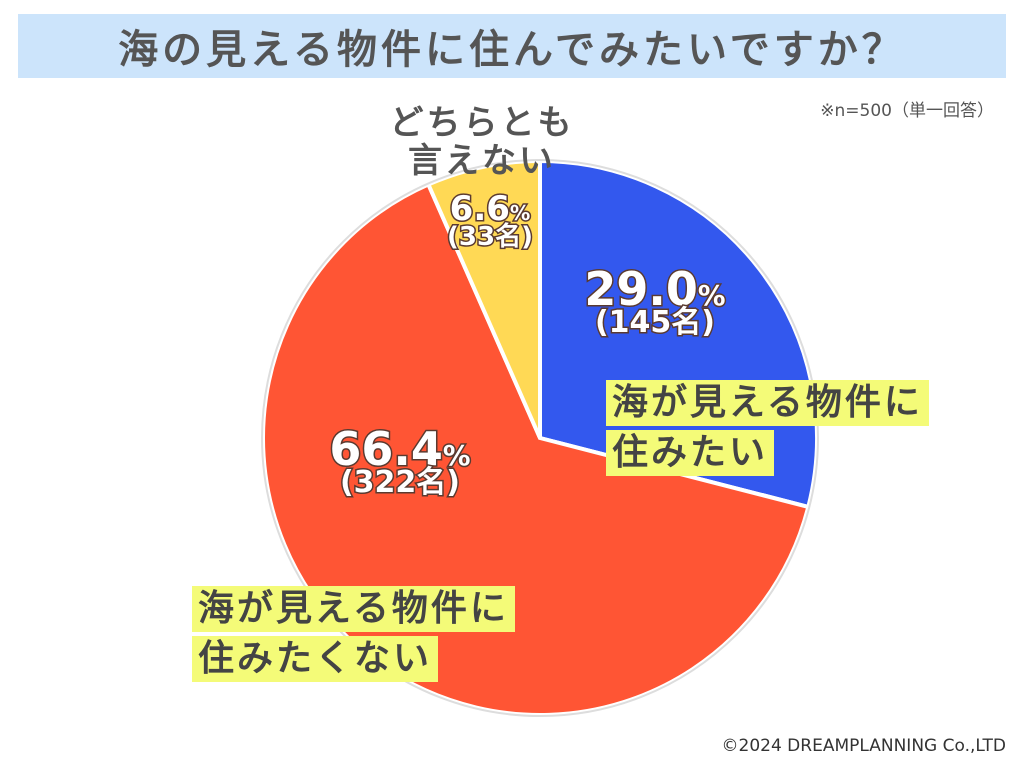  I want to click on percent-label-not-want: 66.4%, so click(399, 449).